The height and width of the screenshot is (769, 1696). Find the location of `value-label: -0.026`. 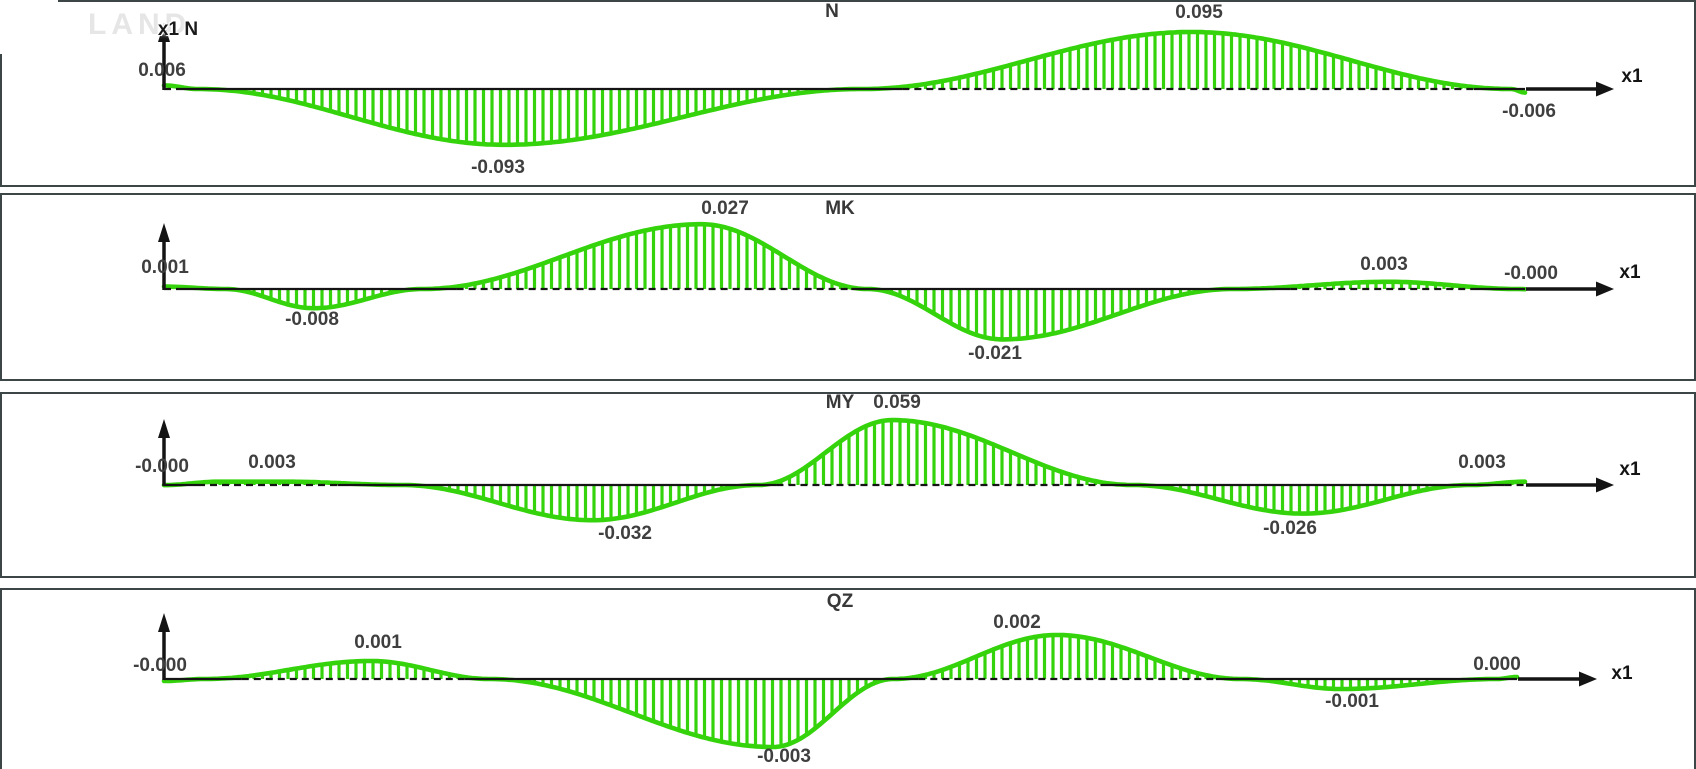

value-label: -0.026 is located at coordinates (1290, 528).